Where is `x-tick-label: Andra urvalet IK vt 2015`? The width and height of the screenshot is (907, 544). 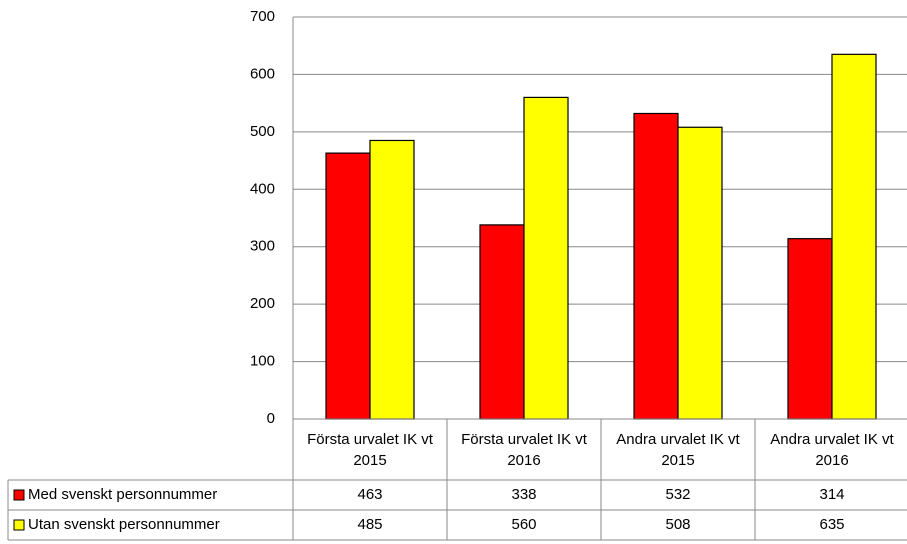
x-tick-label: Andra urvalet IK vt 2015 is located at coordinates (678, 449).